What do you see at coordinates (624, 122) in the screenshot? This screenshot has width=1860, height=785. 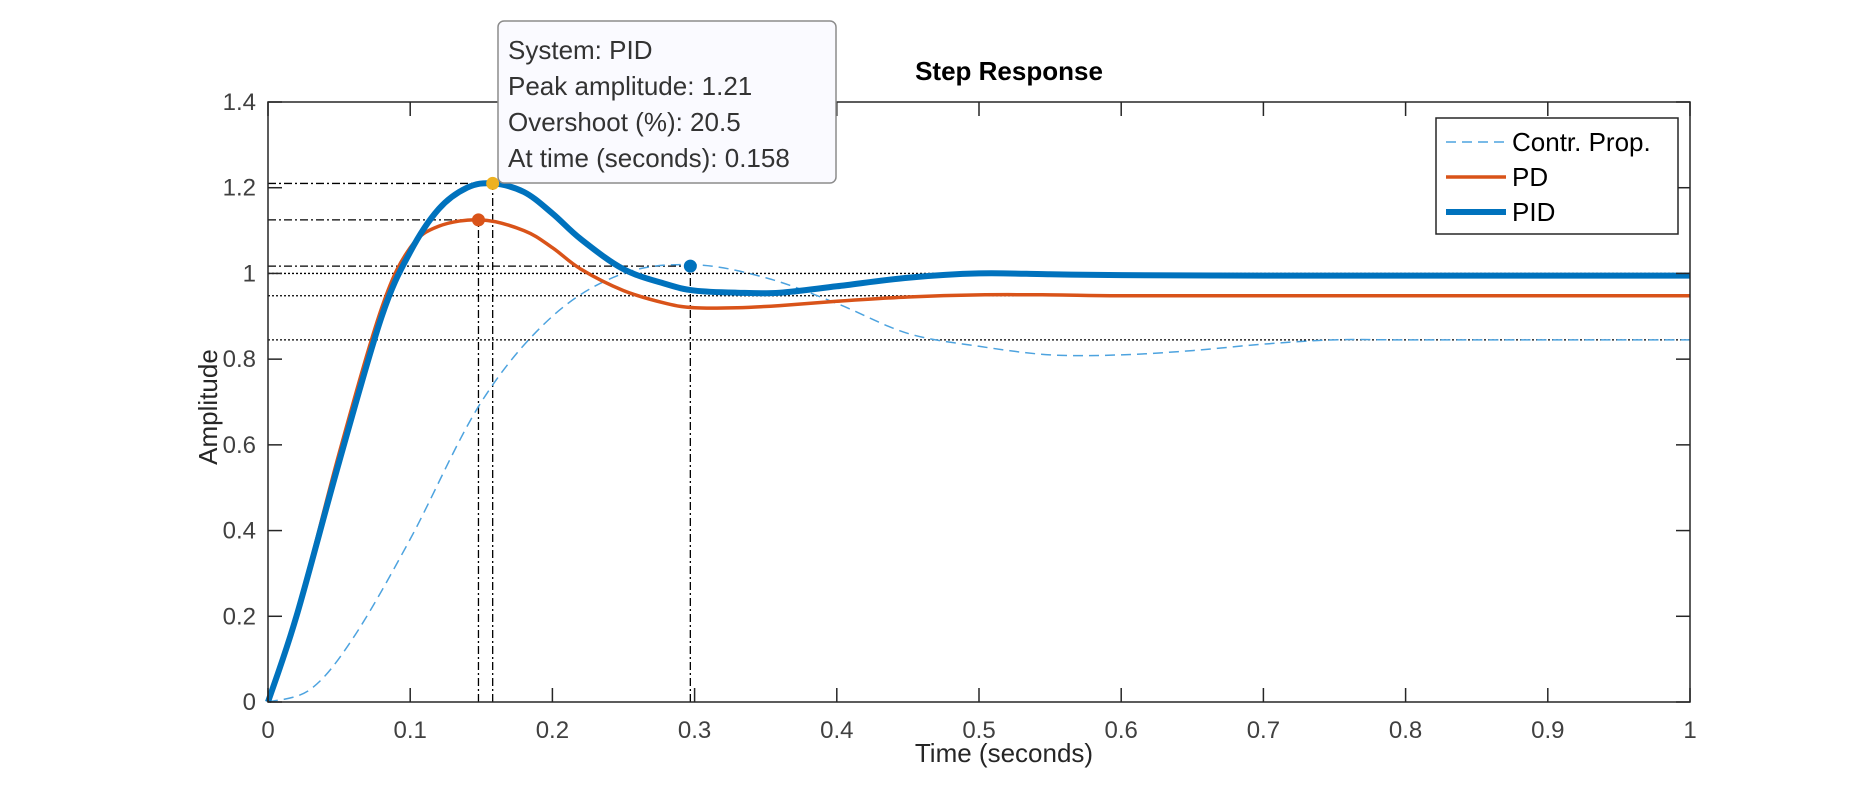 I see `datatip-line: Overshoot (%): 20.5` at bounding box center [624, 122].